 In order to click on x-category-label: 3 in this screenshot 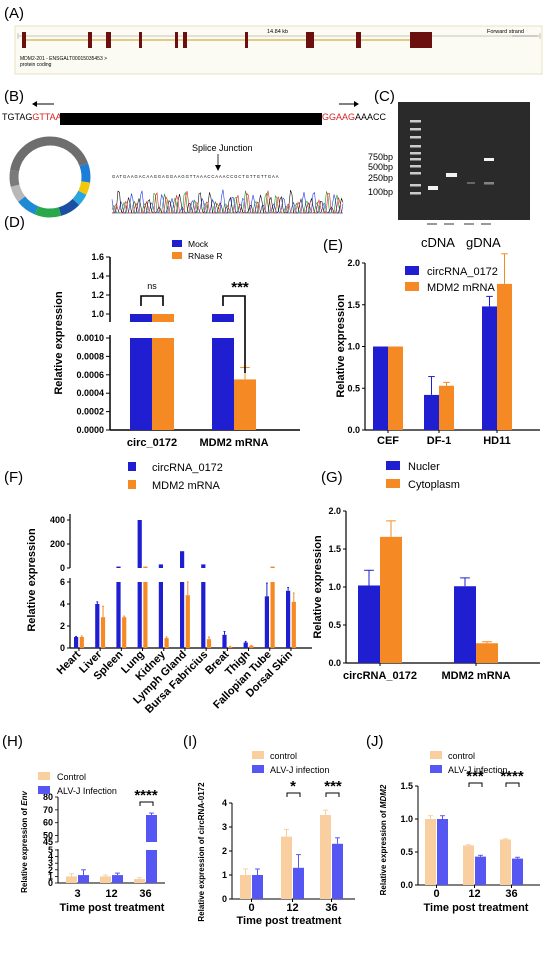, I will do `click(77, 894)`.